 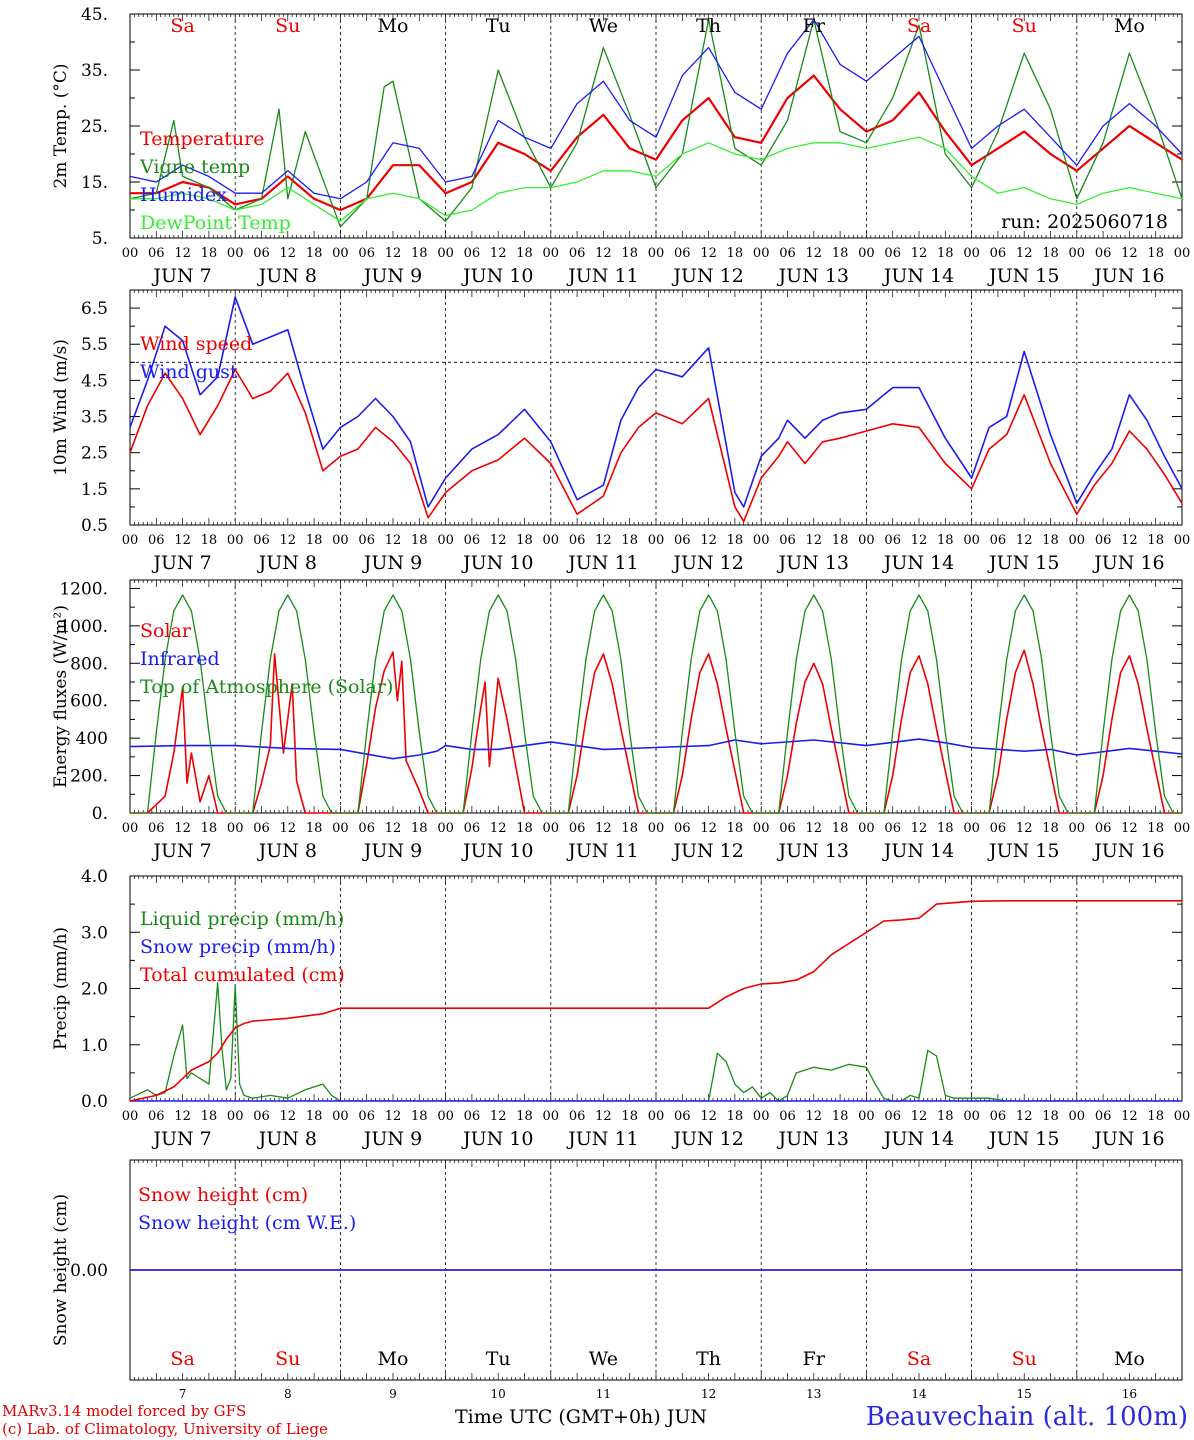 What do you see at coordinates (61, 1270) in the screenshot?
I see `y-axis-label: Snow height (cm)` at bounding box center [61, 1270].